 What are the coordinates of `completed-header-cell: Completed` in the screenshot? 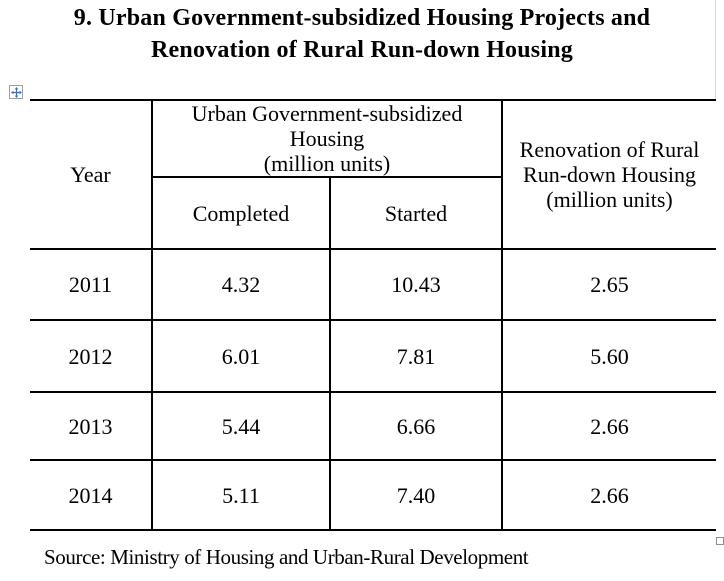 It's located at (241, 213).